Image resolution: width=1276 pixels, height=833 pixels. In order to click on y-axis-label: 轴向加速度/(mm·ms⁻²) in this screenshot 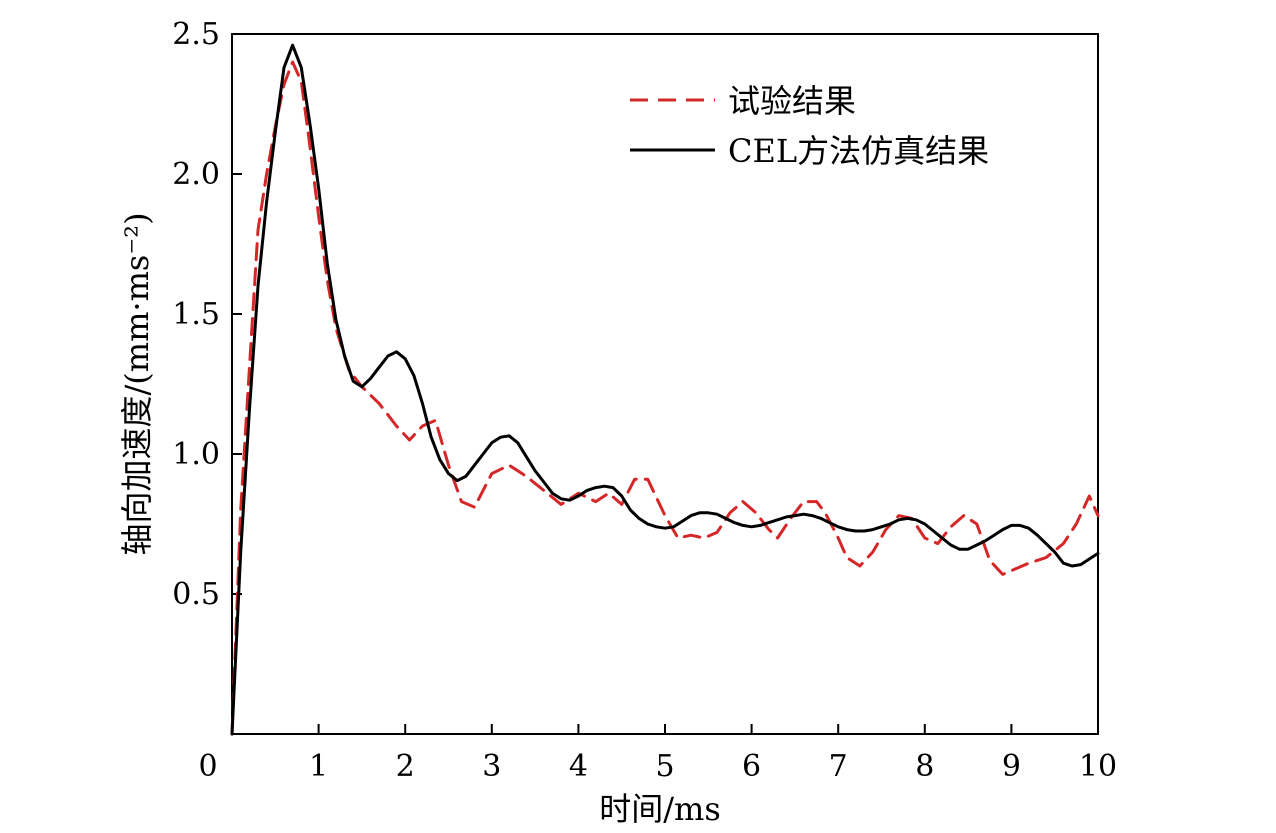, I will do `click(137, 383)`.